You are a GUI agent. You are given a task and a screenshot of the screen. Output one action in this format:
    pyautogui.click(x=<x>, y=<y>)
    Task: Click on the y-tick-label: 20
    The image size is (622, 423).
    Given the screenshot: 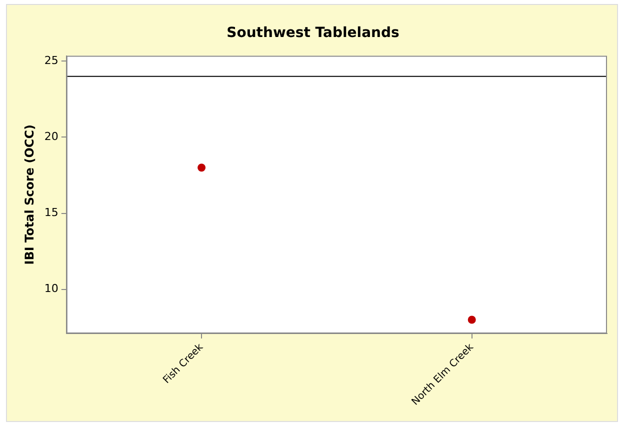 What is the action you would take?
    pyautogui.click(x=51, y=137)
    